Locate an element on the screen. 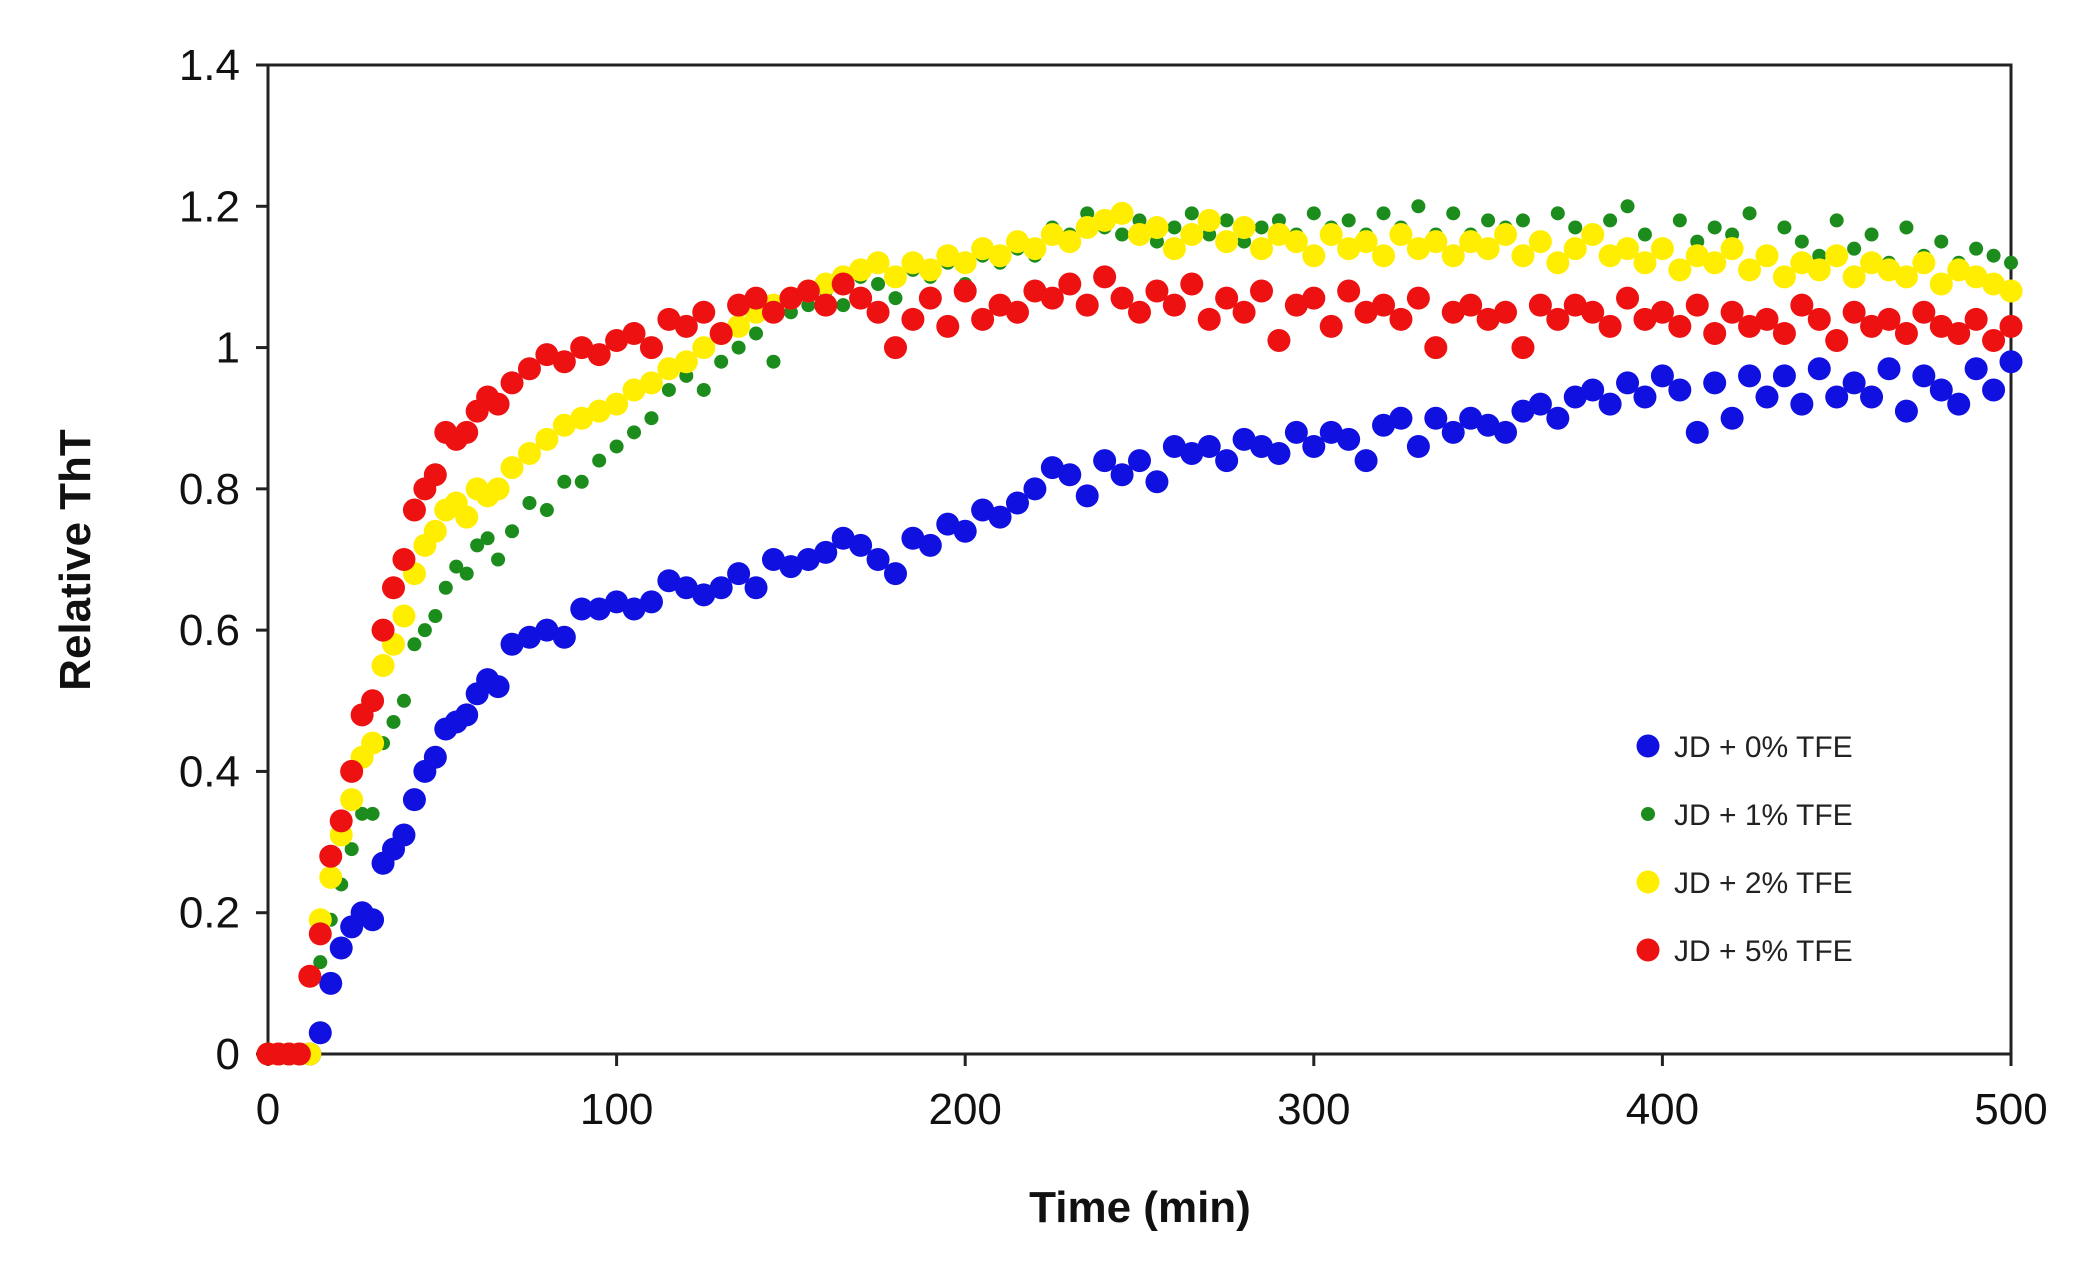 Image resolution: width=2092 pixels, height=1276 pixels. y-tick-label: 0.4 is located at coordinates (209, 771).